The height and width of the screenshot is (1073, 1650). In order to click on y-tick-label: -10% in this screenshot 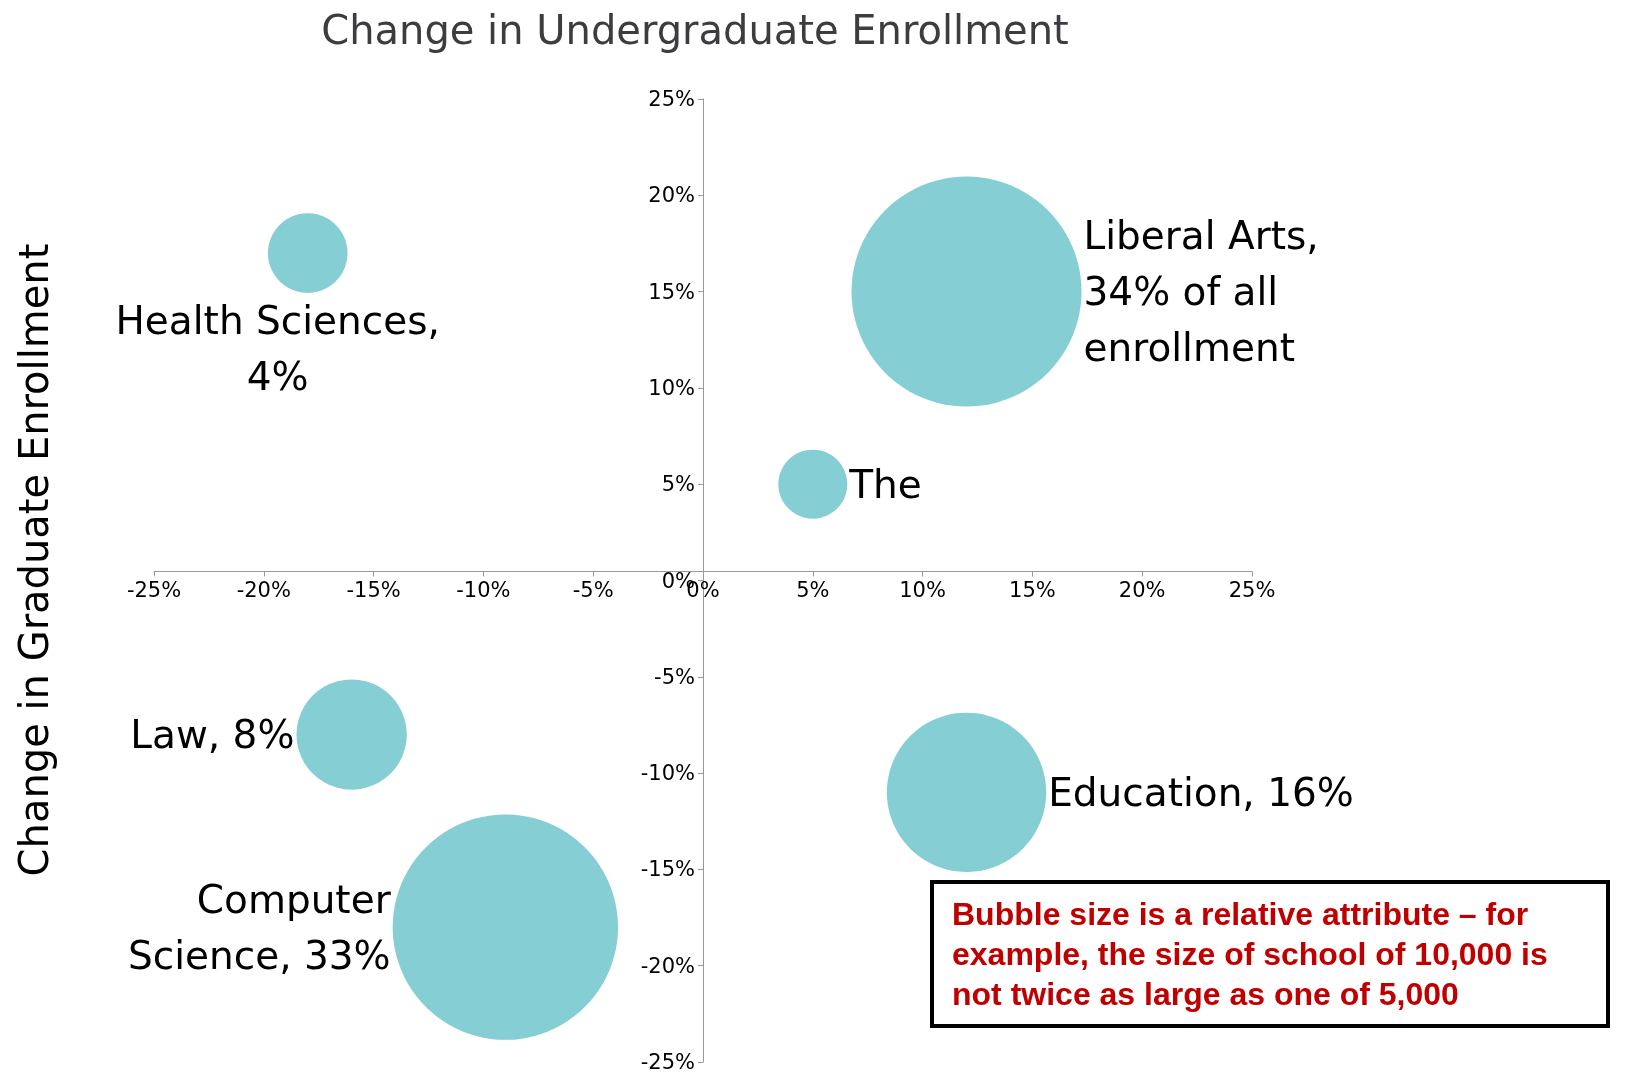, I will do `click(667, 773)`.